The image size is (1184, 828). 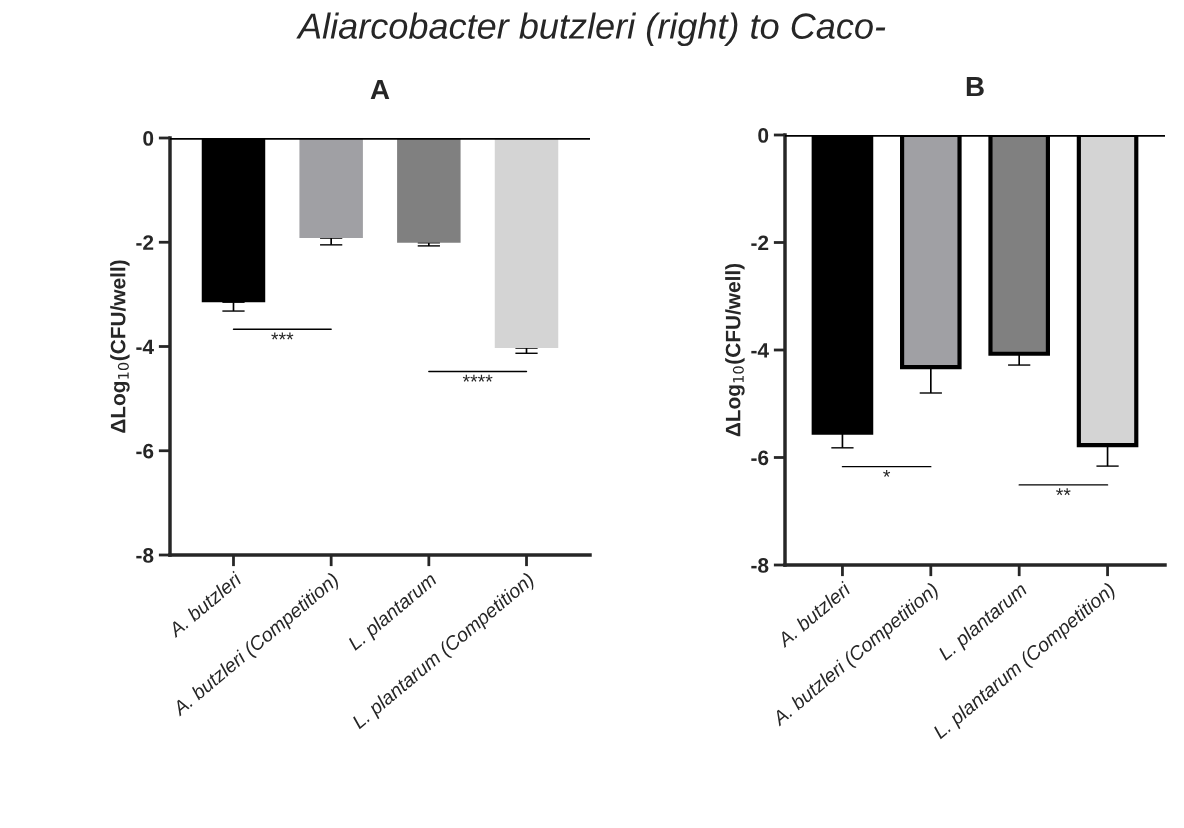 What do you see at coordinates (477, 378) in the screenshot?
I see `annotation: ****` at bounding box center [477, 378].